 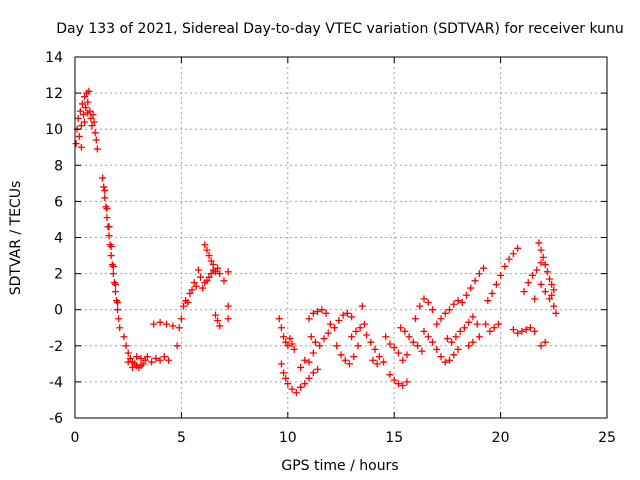 What do you see at coordinates (501, 438) in the screenshot?
I see `x-tick-label: 20` at bounding box center [501, 438].